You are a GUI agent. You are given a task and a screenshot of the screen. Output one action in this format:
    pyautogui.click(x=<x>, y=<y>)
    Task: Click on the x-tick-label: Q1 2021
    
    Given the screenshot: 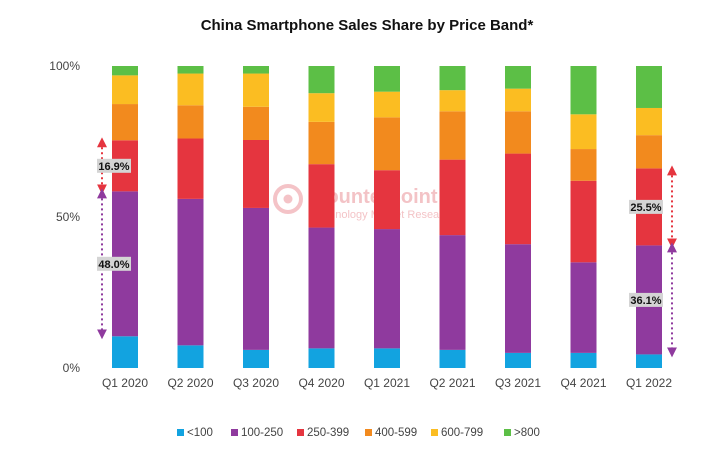 What is the action you would take?
    pyautogui.click(x=387, y=383)
    